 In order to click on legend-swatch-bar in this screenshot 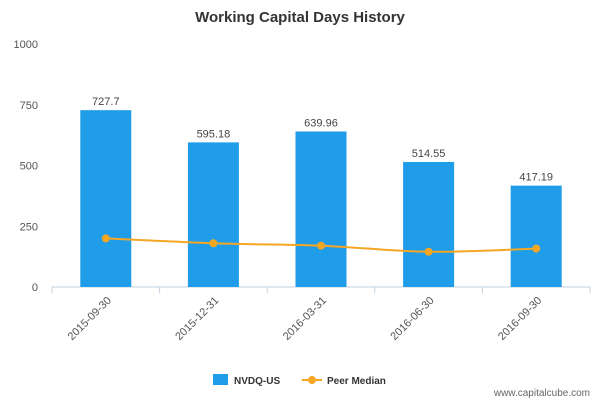, I will do `click(220, 379)`.